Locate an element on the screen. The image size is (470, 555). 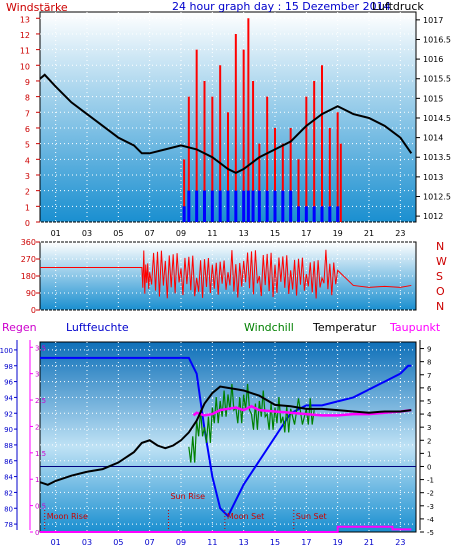
temperature-tick-label: -5 is located at coordinates (430, 533).